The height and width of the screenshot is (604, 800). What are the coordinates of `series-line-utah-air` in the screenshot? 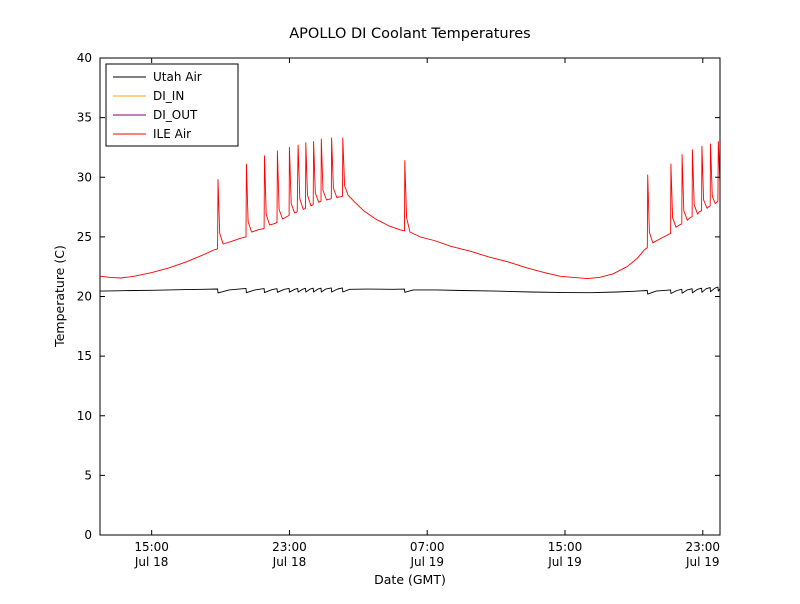 It's located at (410, 290).